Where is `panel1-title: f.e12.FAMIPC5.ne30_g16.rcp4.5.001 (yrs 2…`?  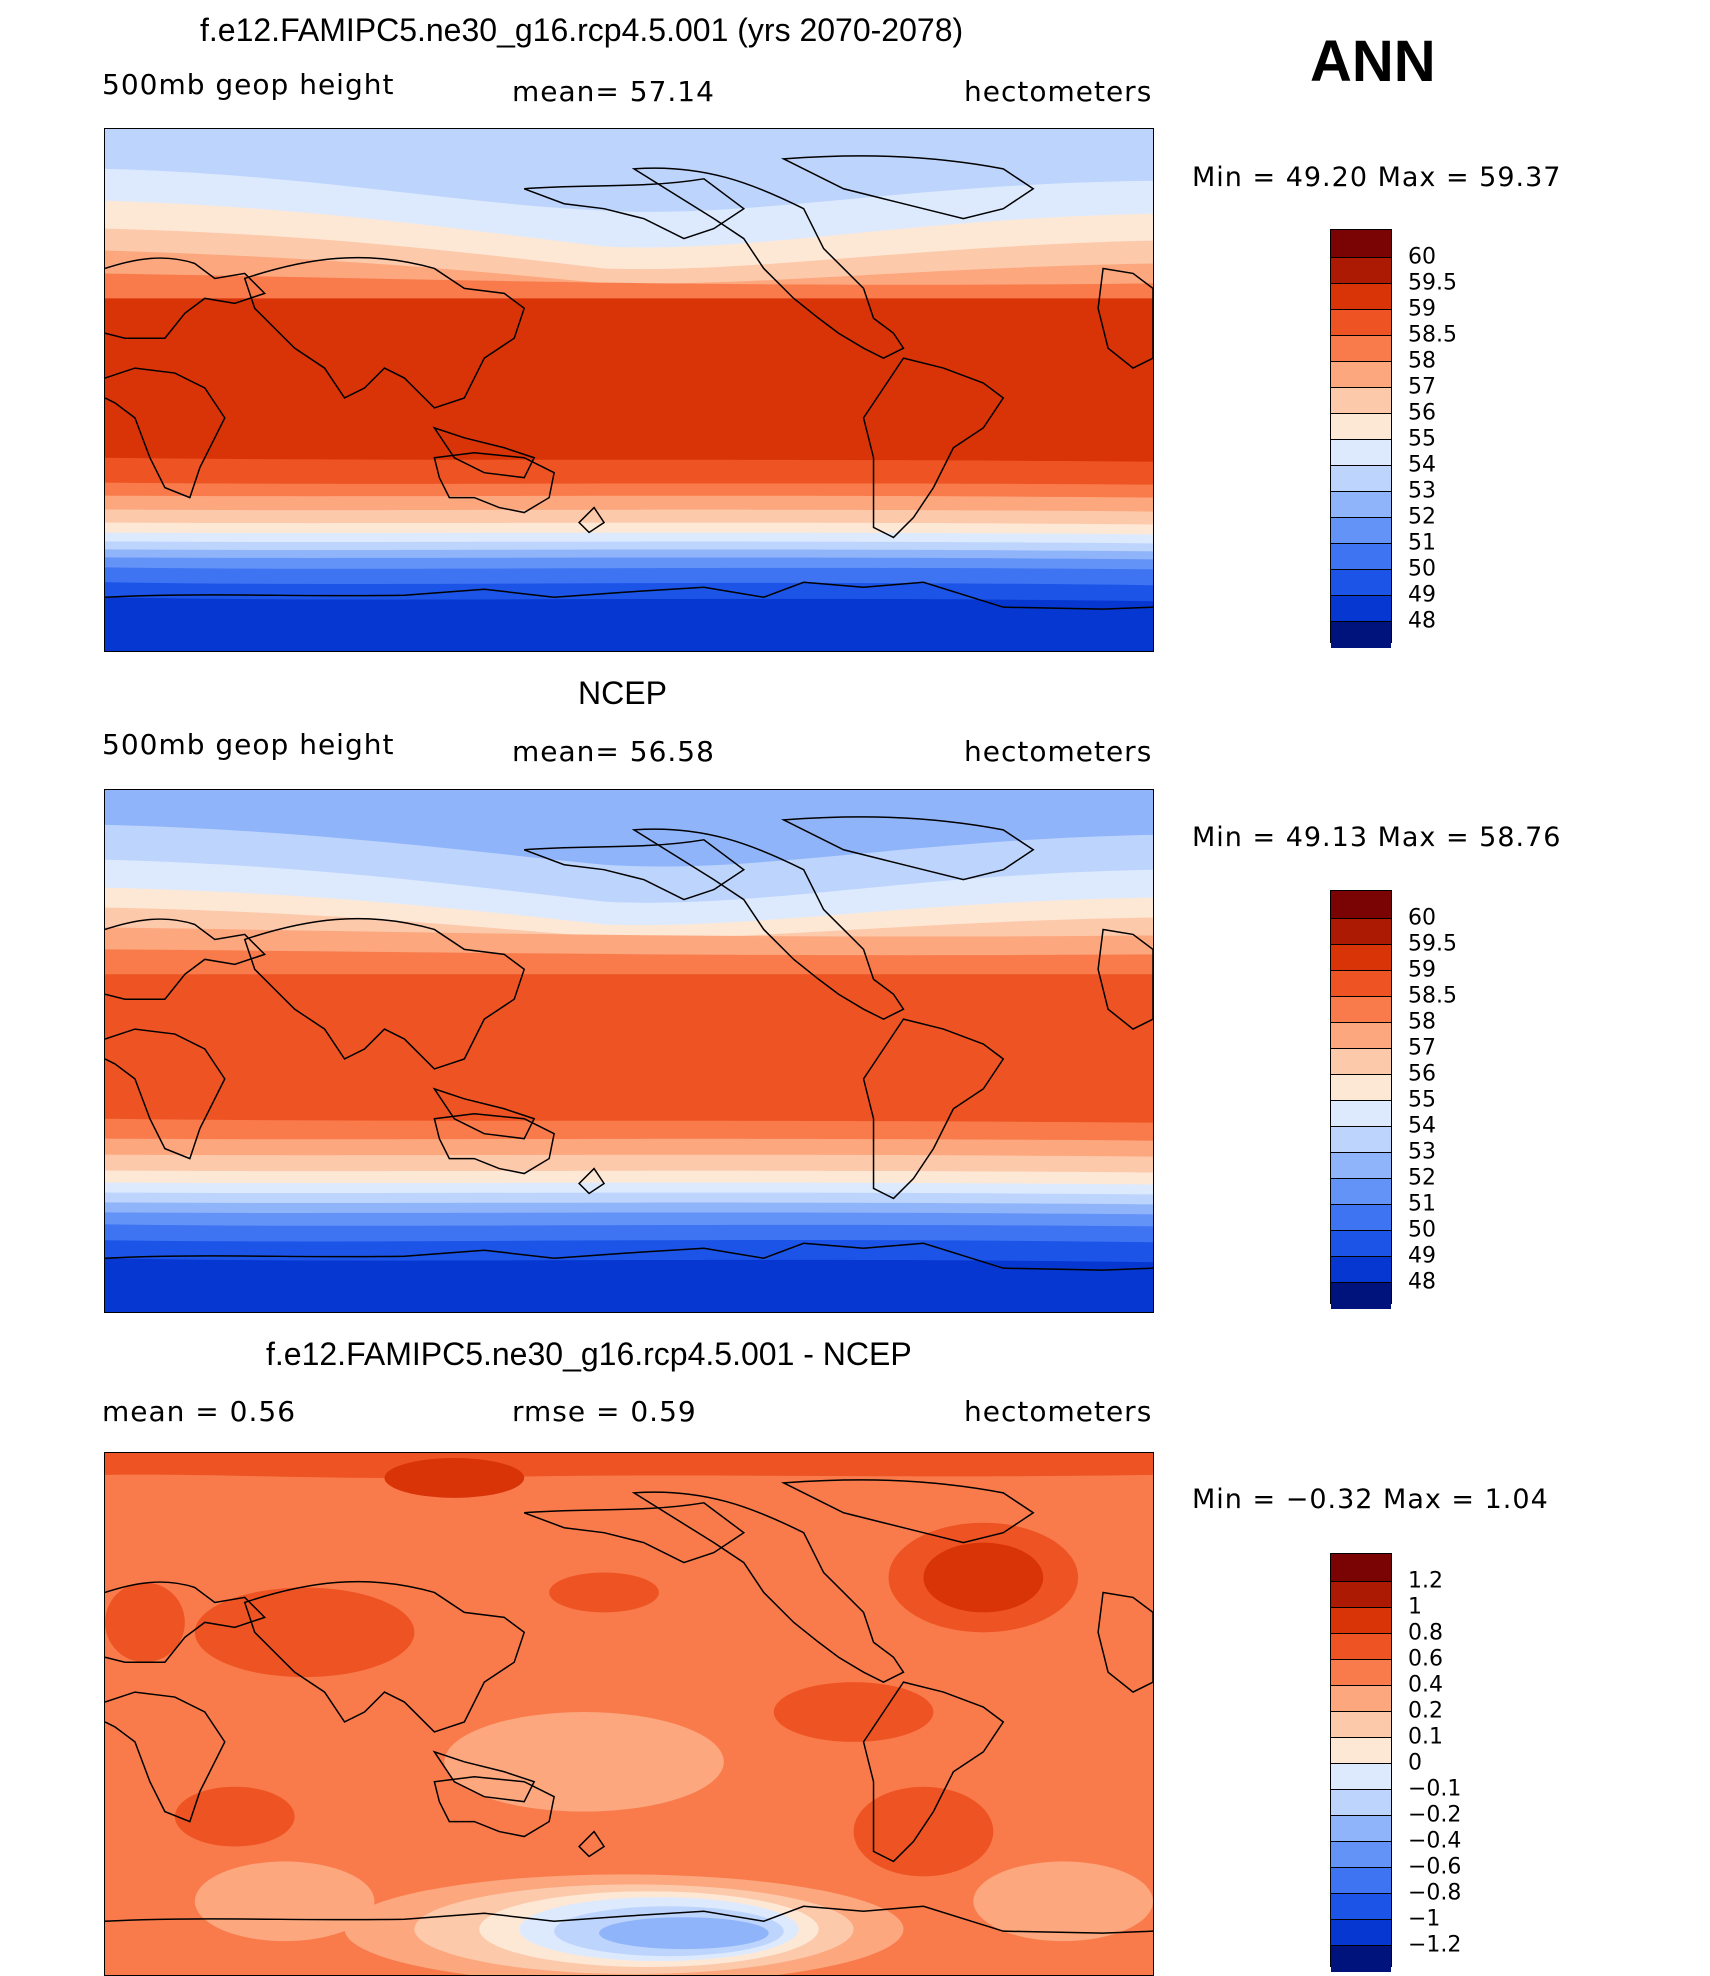 panel1-title: f.e12.FAMIPC5.ne30_g16.rcp4.5.001 (yrs 2… is located at coordinates (582, 30).